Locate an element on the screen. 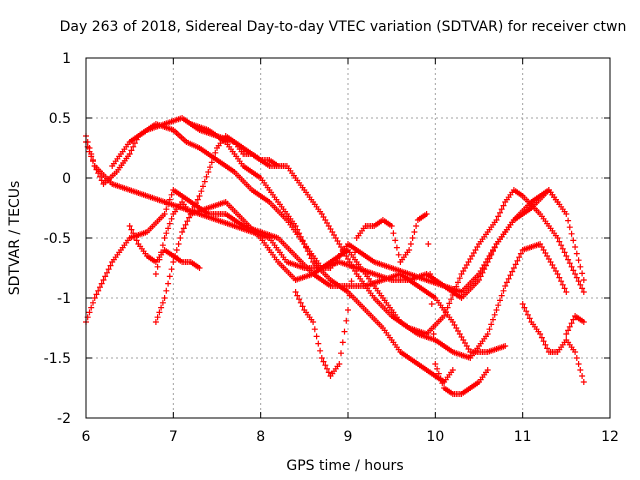 Image resolution: width=640 pixels, height=480 pixels. x-axis-label: GPS time / hours is located at coordinates (344, 466).